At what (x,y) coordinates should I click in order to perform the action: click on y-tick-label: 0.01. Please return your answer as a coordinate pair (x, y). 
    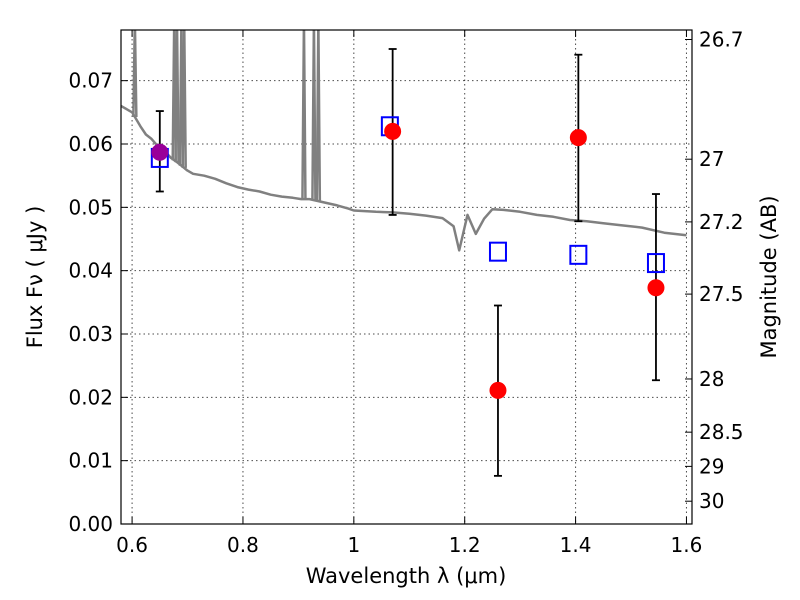
    Looking at the image, I should click on (90, 461).